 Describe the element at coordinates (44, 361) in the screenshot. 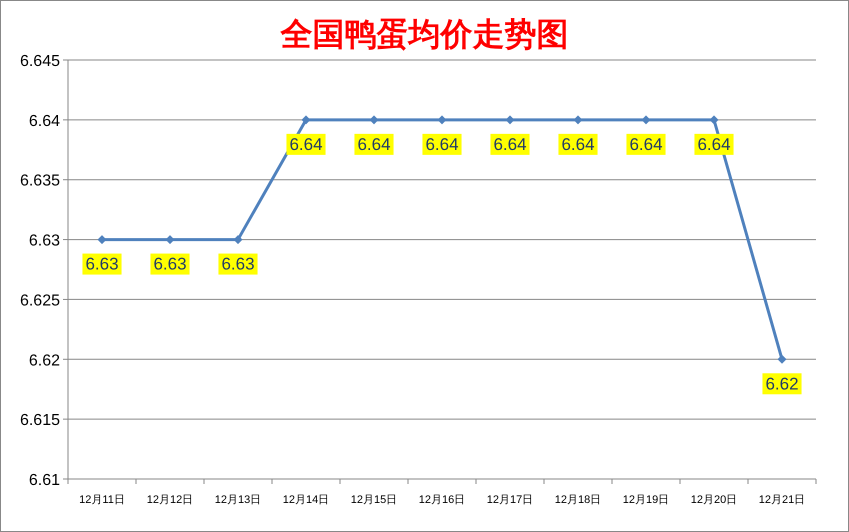

I see `y-tick-label: 6.62` at that location.